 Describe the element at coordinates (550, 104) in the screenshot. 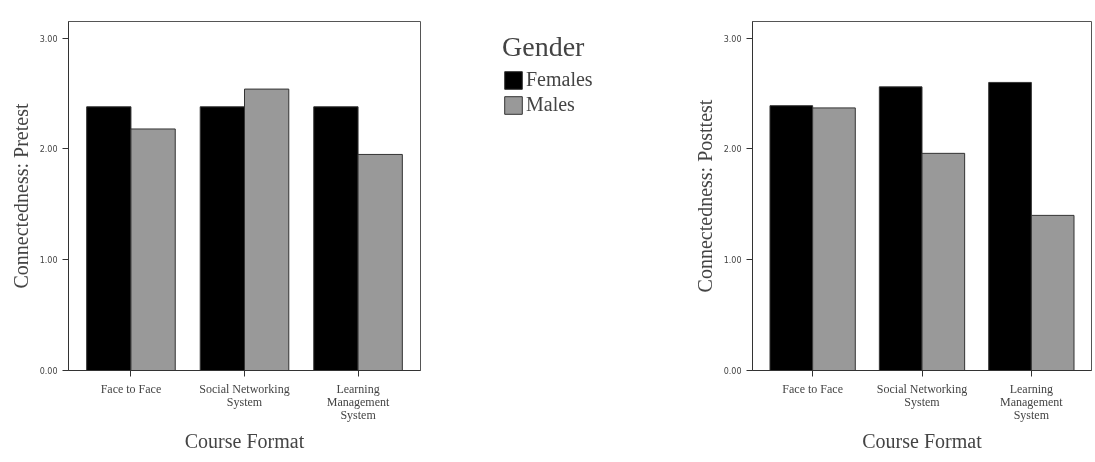

I see `legend-label: Males` at that location.